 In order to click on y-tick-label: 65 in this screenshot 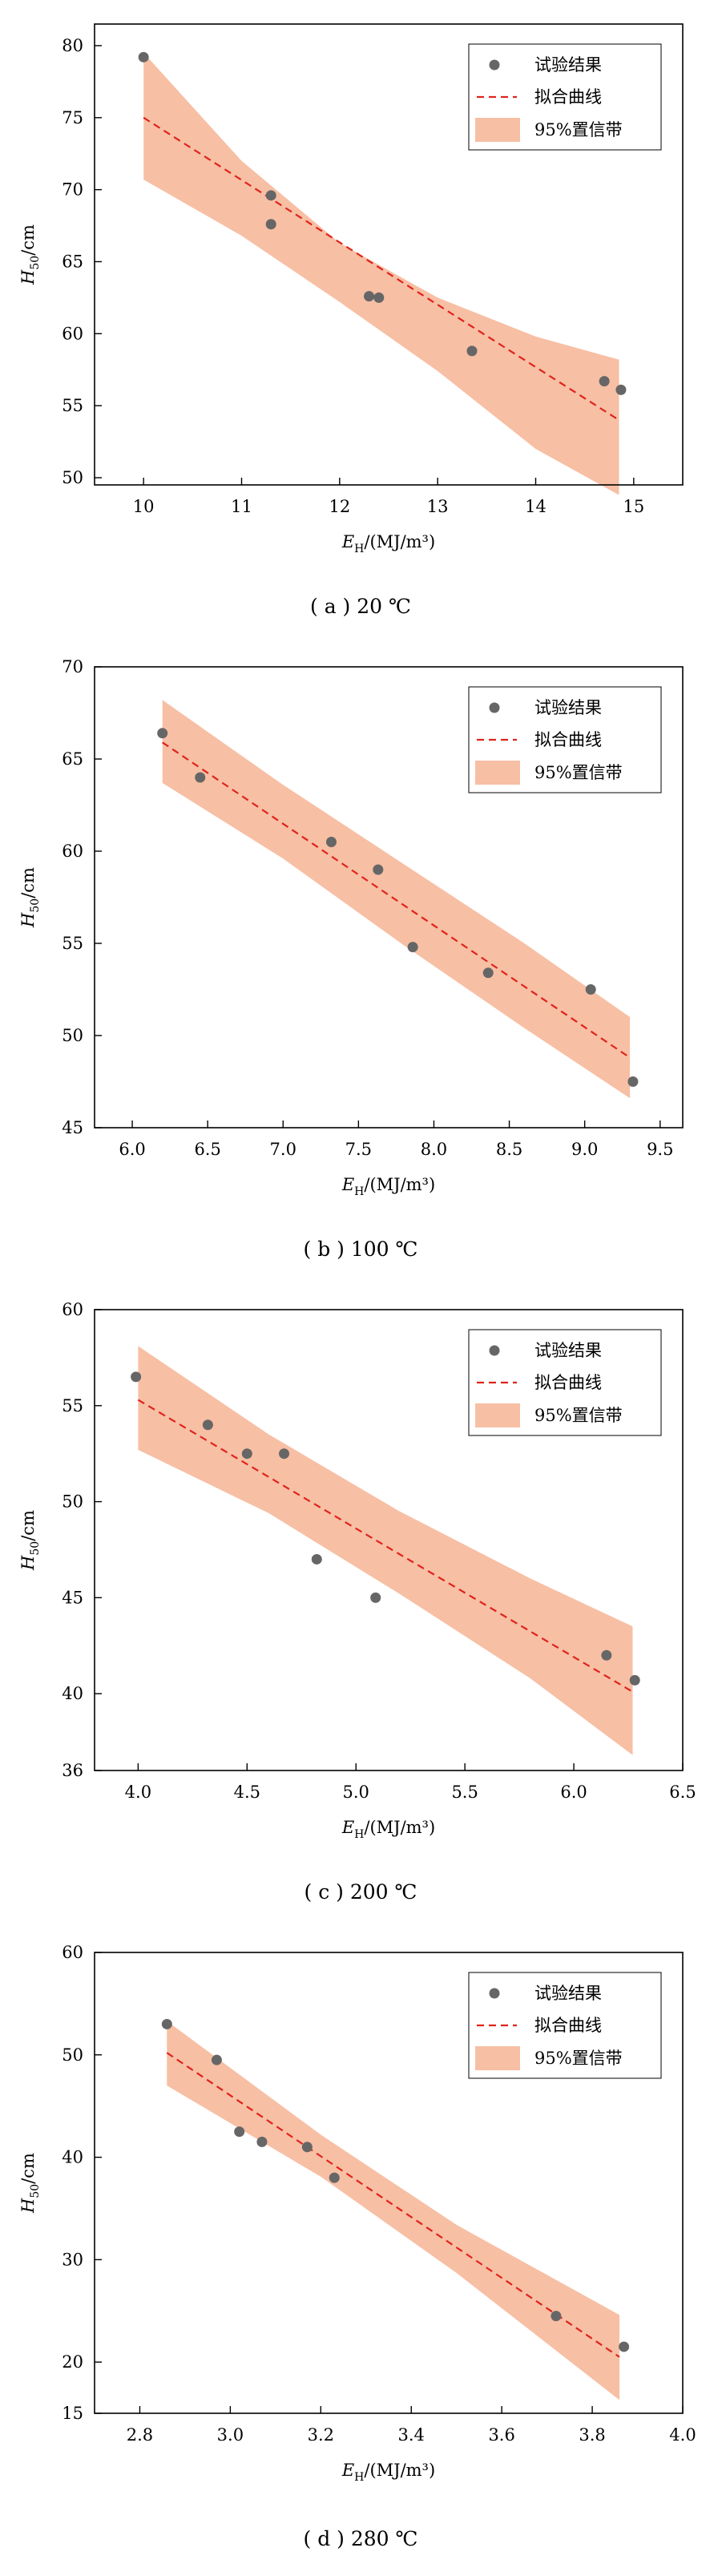, I will do `click(72, 262)`.